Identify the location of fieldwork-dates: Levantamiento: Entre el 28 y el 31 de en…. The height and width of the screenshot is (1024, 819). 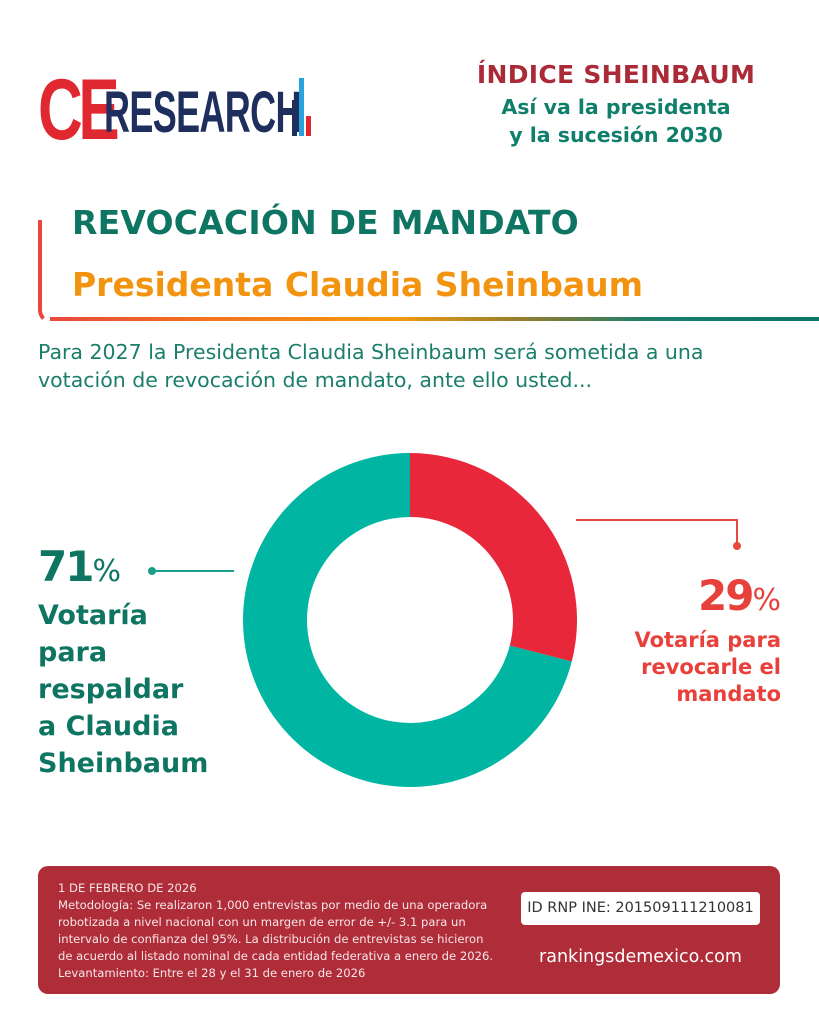
(212, 973).